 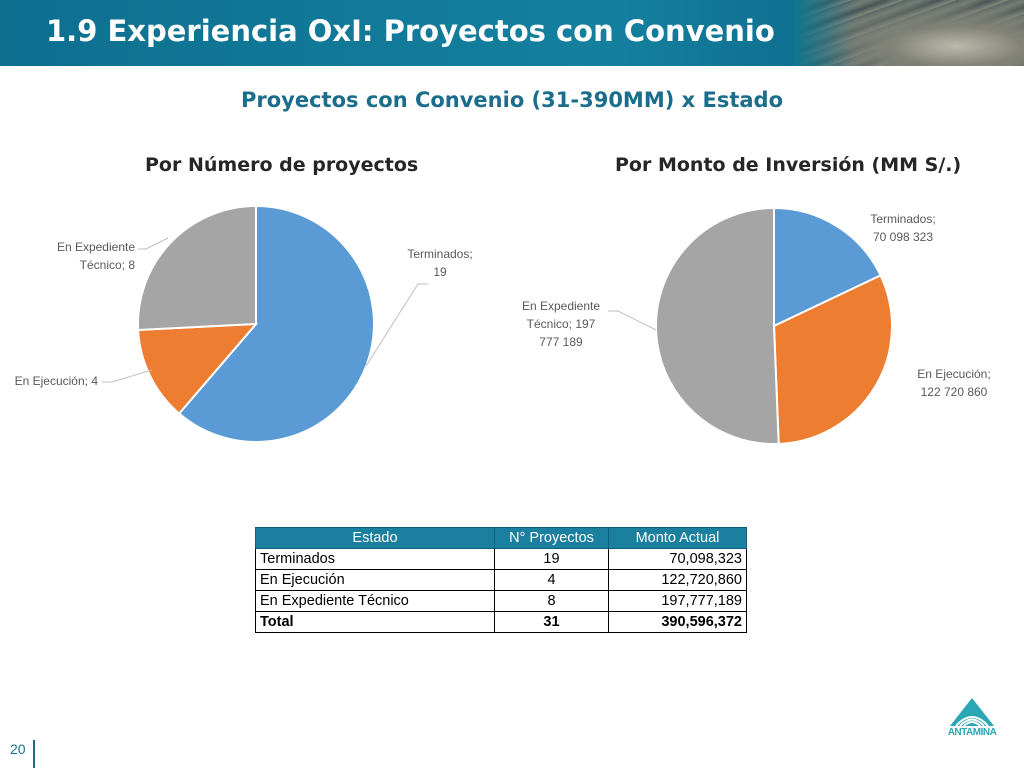 I want to click on table-row: En Ejecución 4 122,720,860, so click(x=501, y=580).